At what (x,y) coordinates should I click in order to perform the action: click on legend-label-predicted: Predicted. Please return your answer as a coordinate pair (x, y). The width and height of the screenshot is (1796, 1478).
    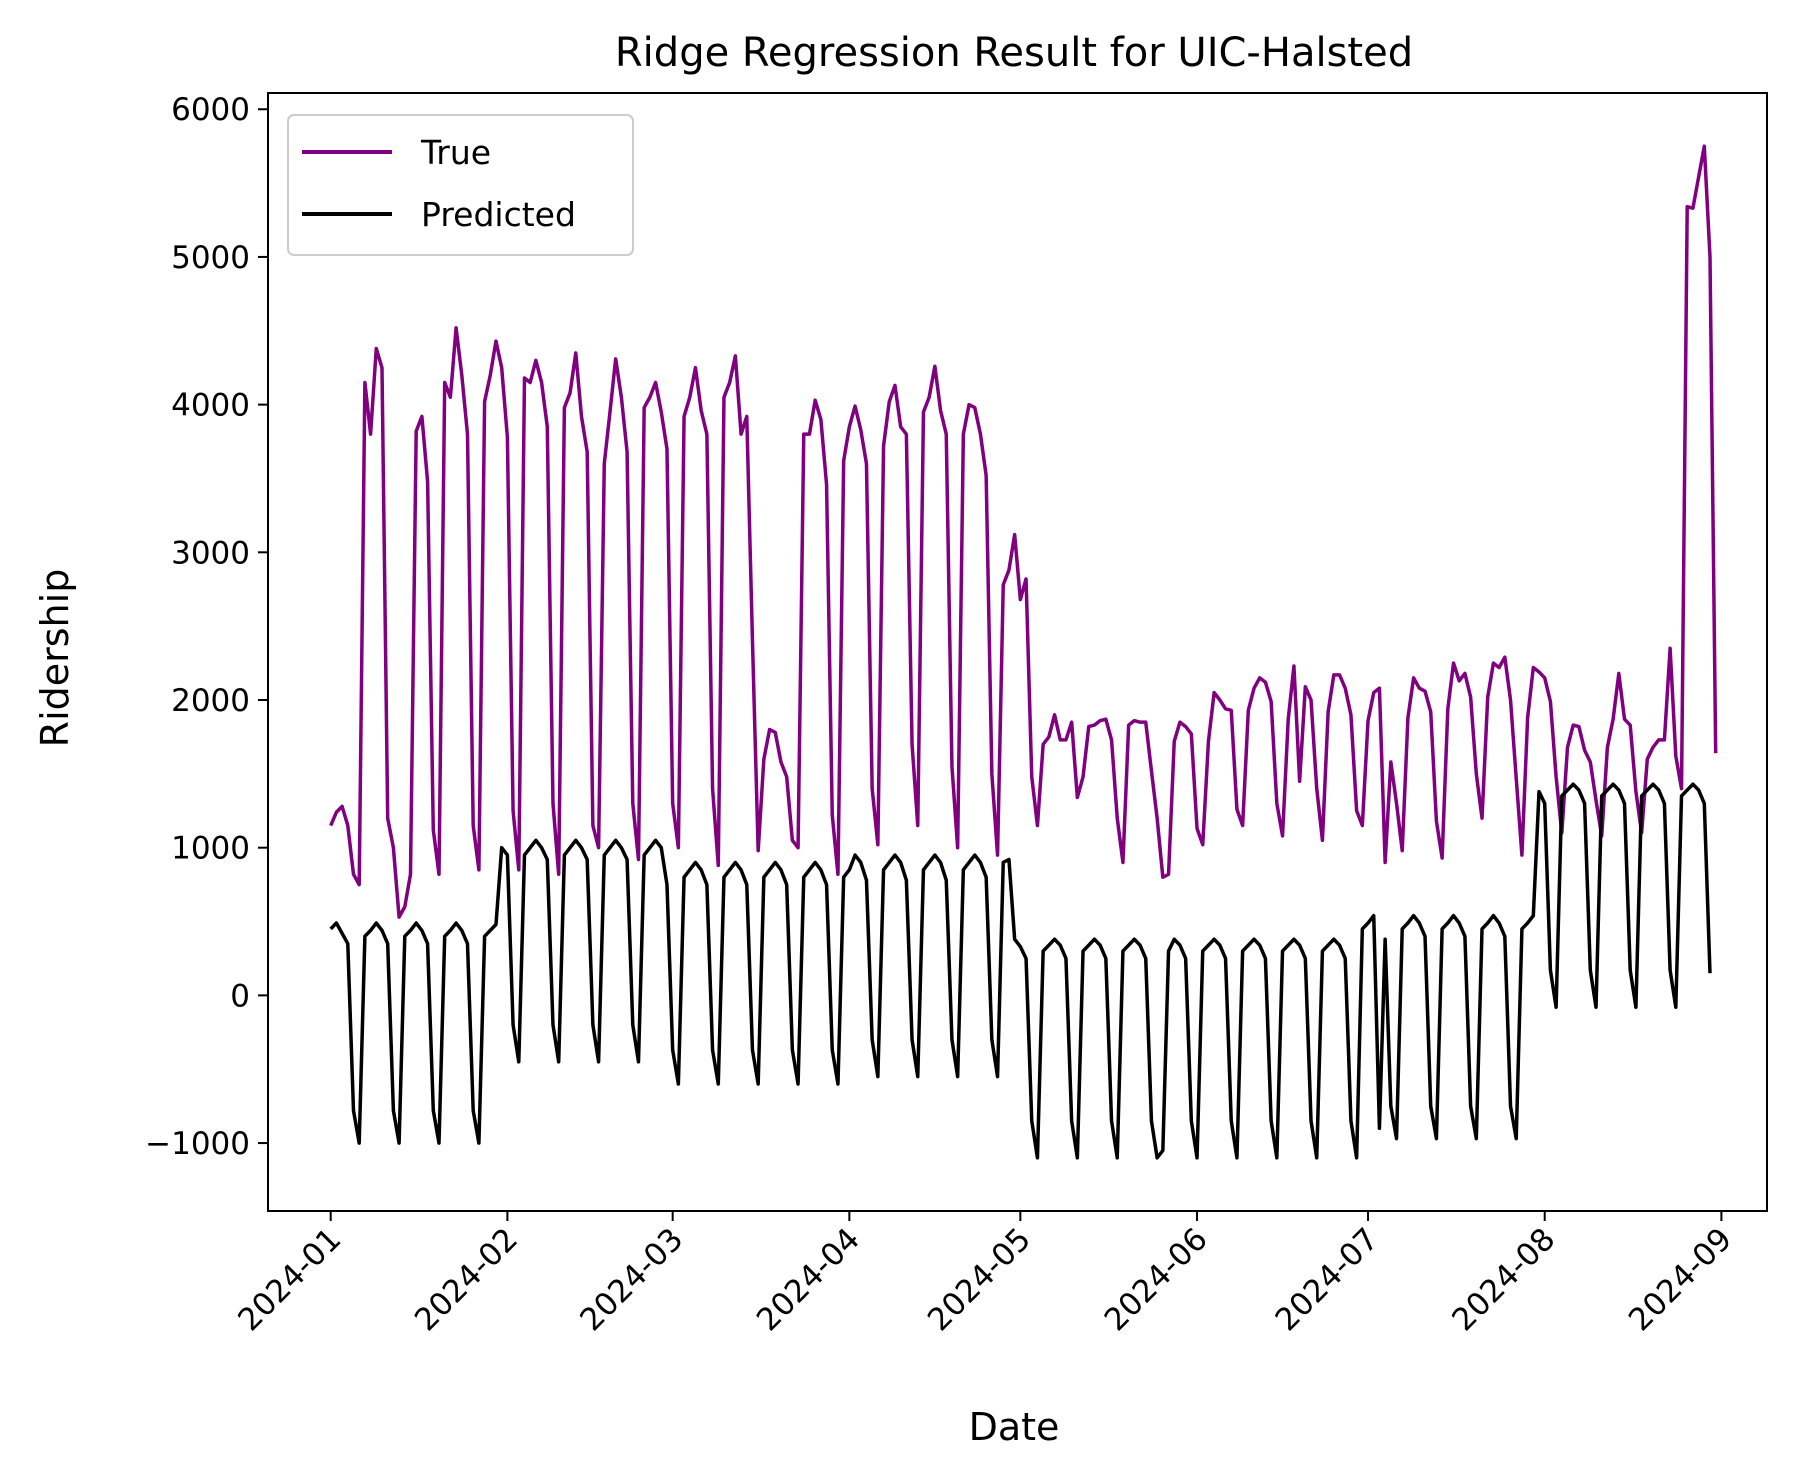
    Looking at the image, I should click on (498, 214).